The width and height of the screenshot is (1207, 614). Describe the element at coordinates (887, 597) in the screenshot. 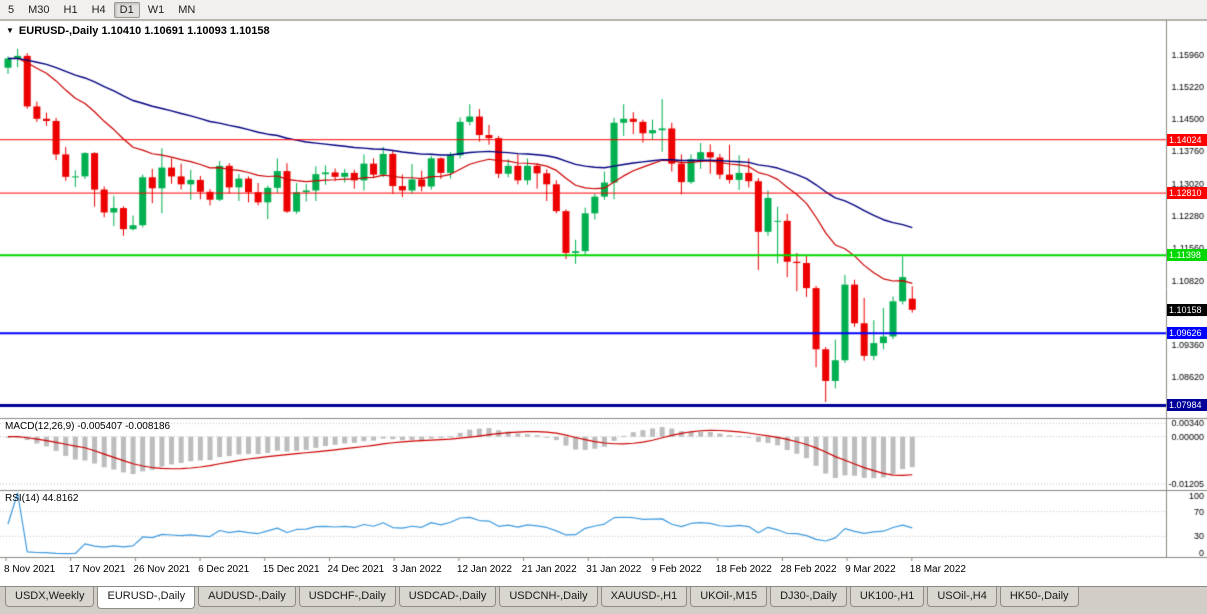

I see `tab-uk100-h1: UK100-,H1` at that location.